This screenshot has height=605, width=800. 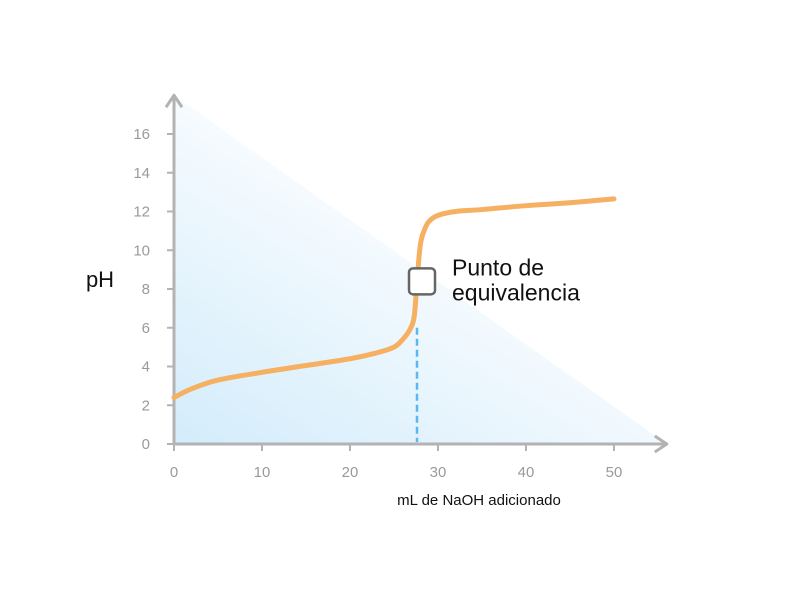 What do you see at coordinates (661, 444) in the screenshot?
I see `x-axis-arrow-icon` at bounding box center [661, 444].